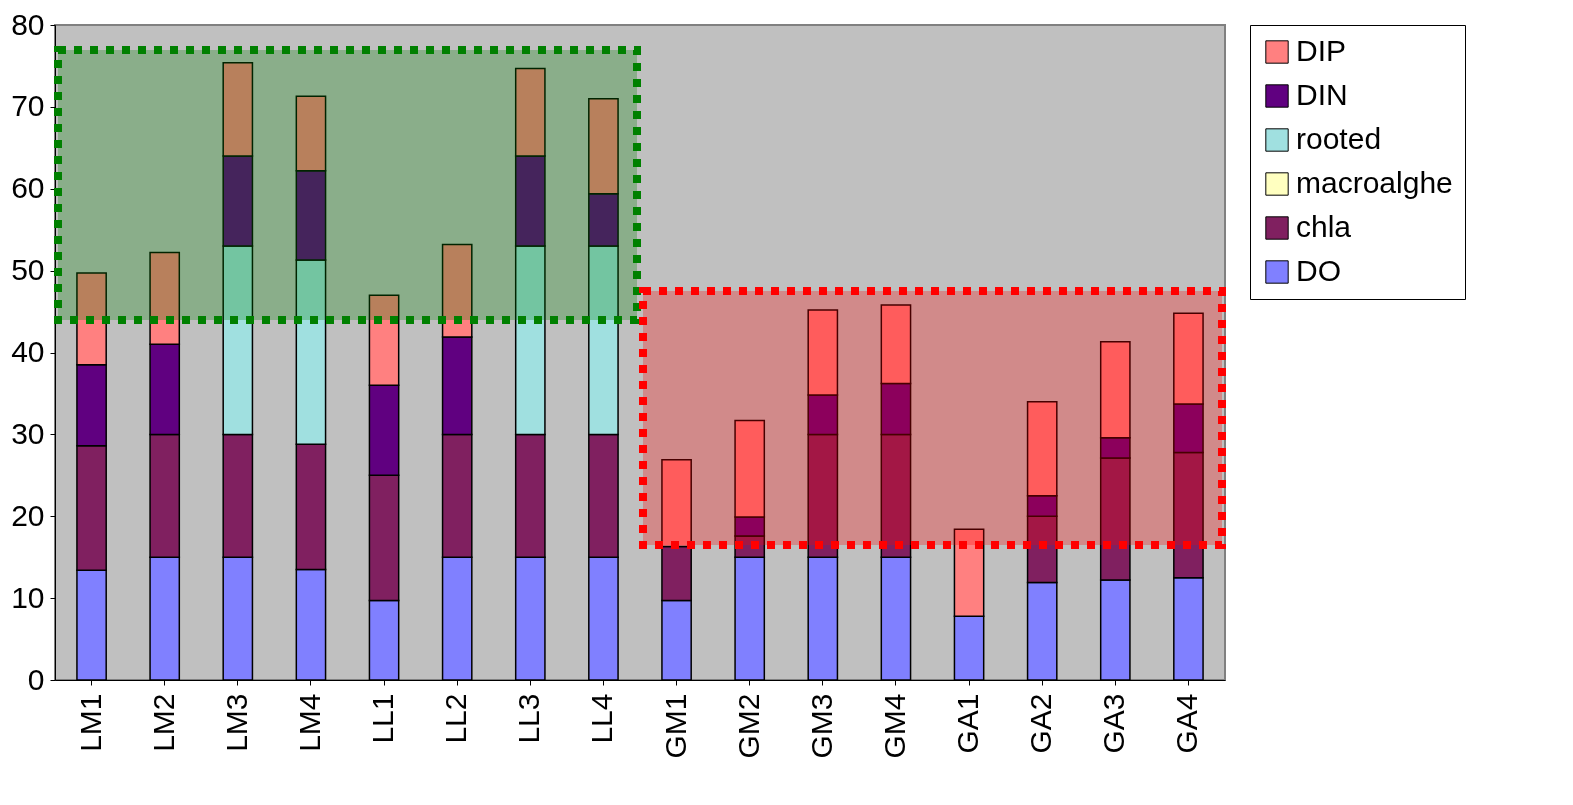  I want to click on x-tick-label: LM2, so click(163, 722).